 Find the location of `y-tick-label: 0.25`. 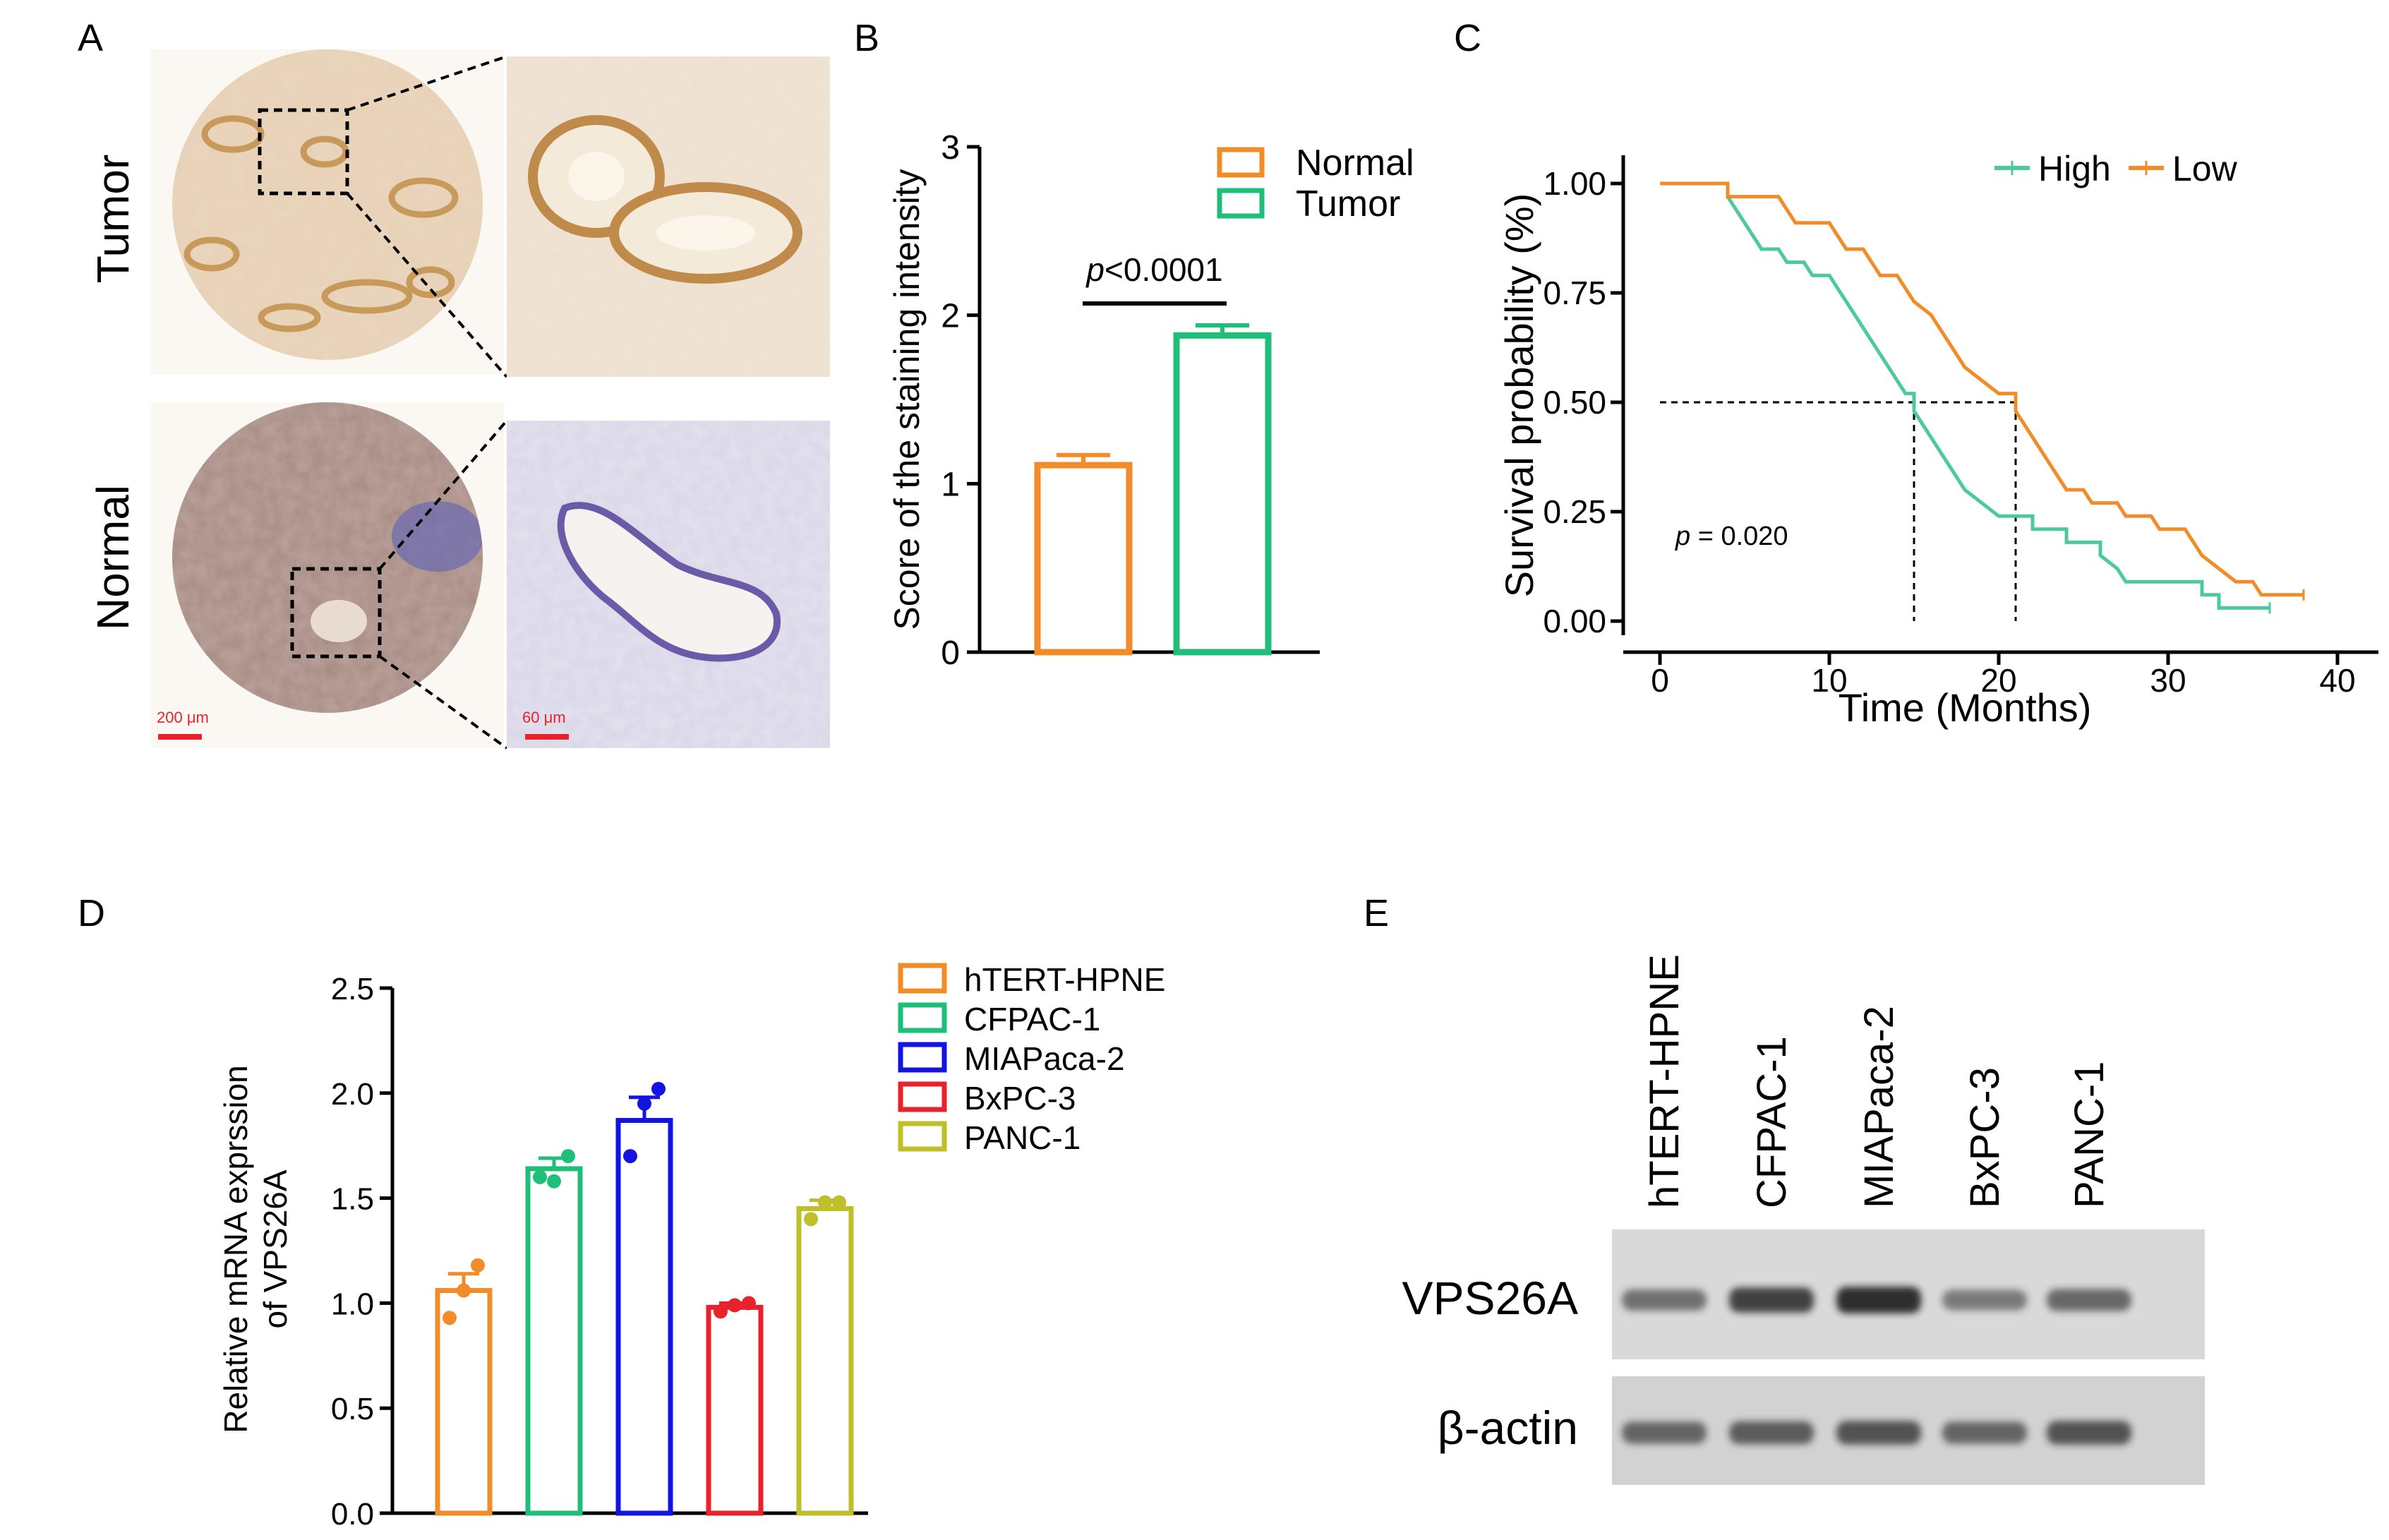

y-tick-label: 0.25 is located at coordinates (1574, 511).